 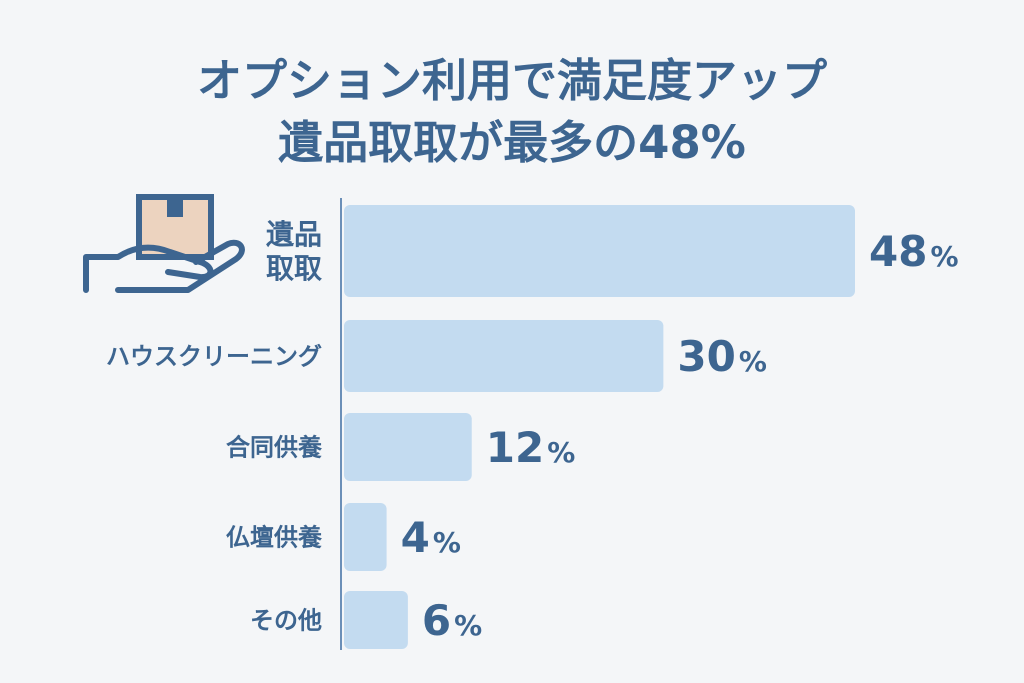 What do you see at coordinates (531, 447) in the screenshot?
I see `value-label-godo-kuyo: 12%` at bounding box center [531, 447].